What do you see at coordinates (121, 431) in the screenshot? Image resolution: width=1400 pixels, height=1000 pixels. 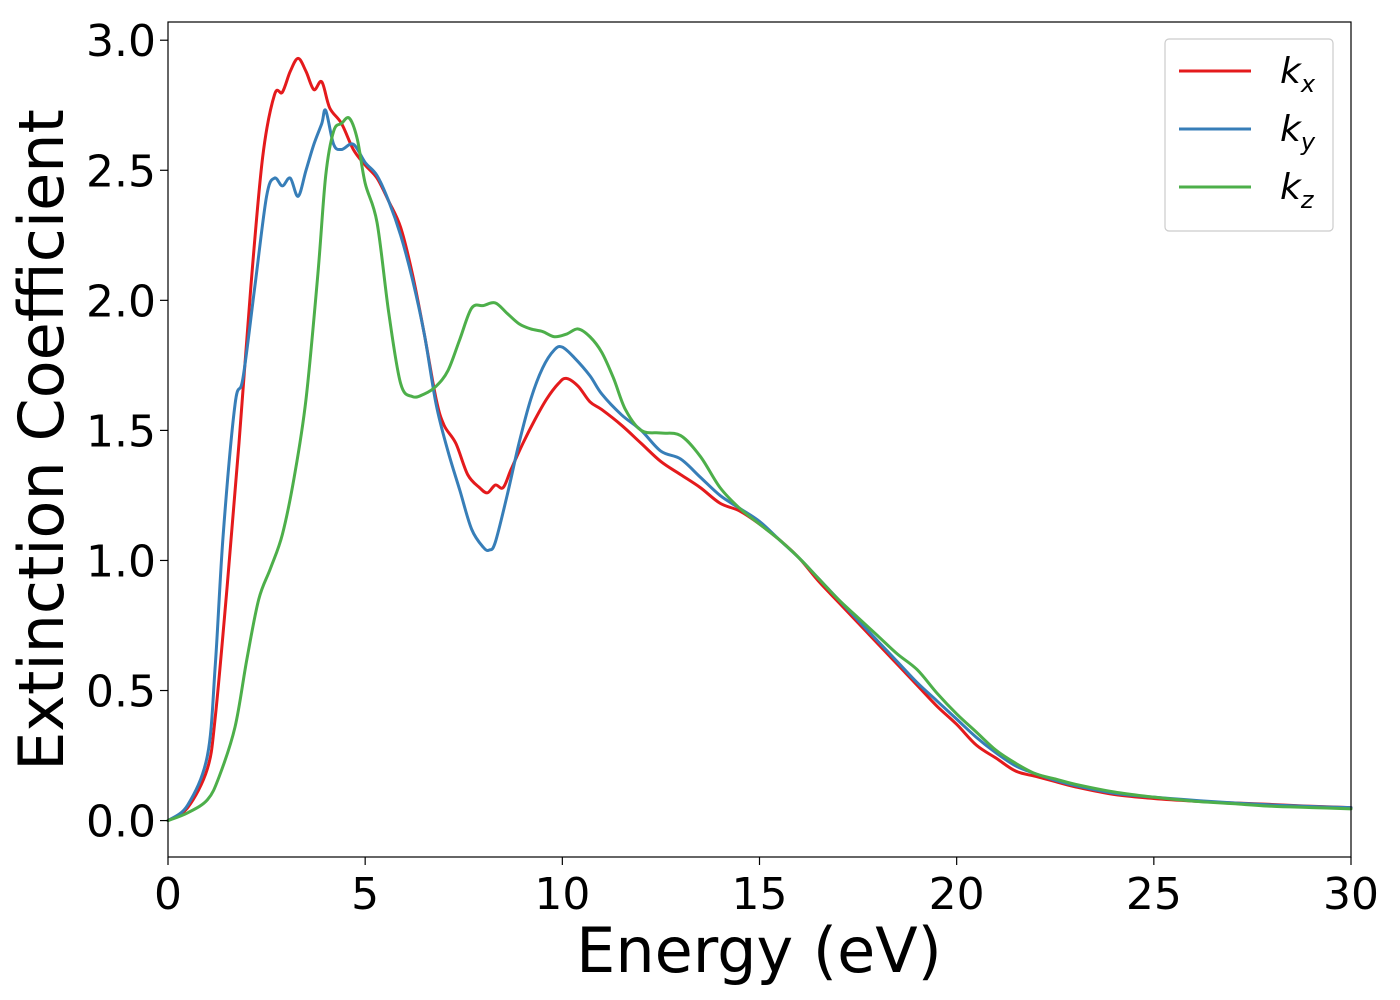 I see `y-tick-label: 1.5` at bounding box center [121, 431].